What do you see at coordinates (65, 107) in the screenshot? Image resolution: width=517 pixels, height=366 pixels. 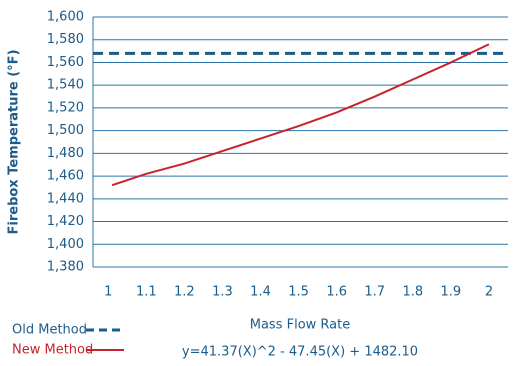 I see `y-tick-label: 1,520` at bounding box center [65, 107].